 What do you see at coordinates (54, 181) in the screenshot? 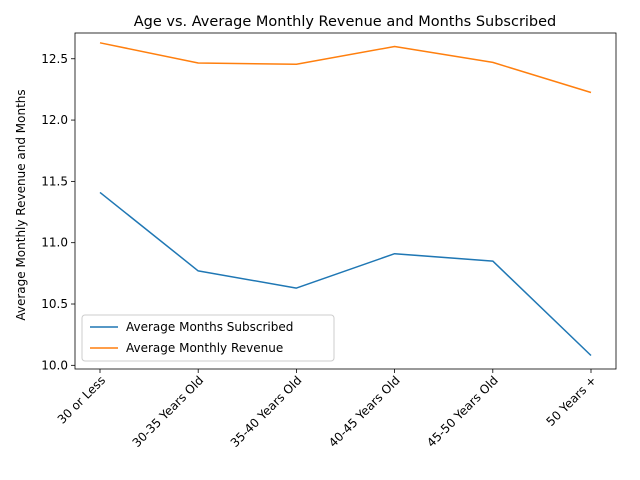
I see `y-tick-label: 11.5` at bounding box center [54, 181].